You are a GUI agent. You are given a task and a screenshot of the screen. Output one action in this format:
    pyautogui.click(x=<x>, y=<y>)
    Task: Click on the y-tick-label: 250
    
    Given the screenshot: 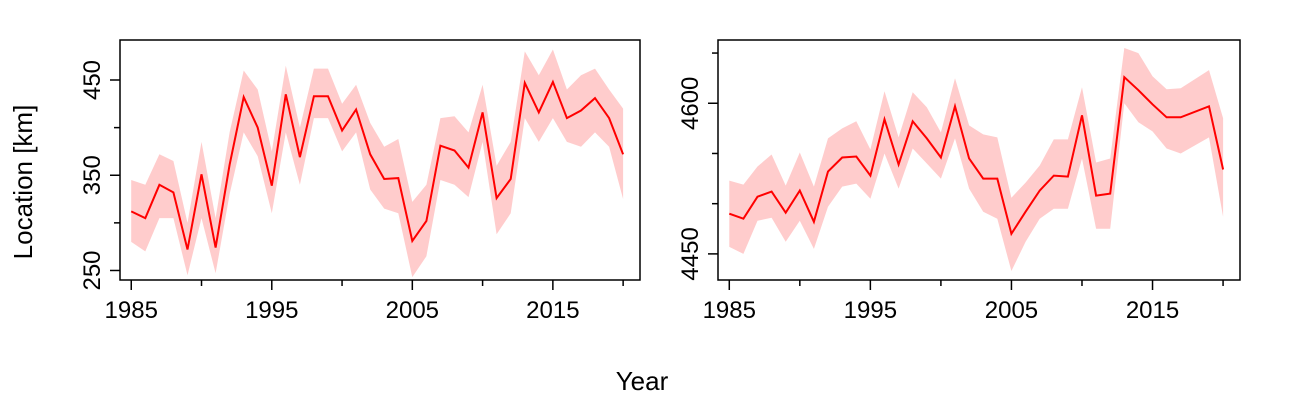 What is the action you would take?
    pyautogui.click(x=92, y=270)
    